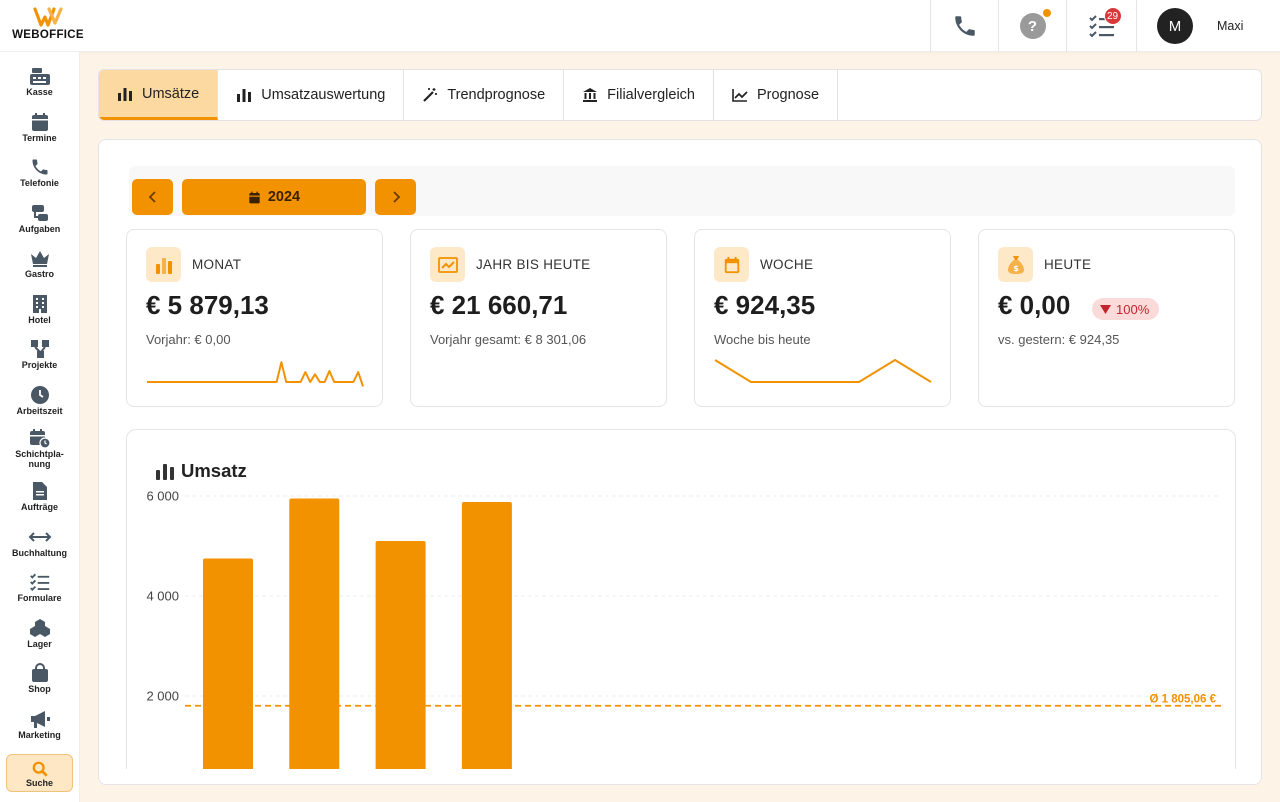 The width and height of the screenshot is (1280, 802). I want to click on sidebar-item-buchhaltung: Buchhaltung, so click(39, 542).